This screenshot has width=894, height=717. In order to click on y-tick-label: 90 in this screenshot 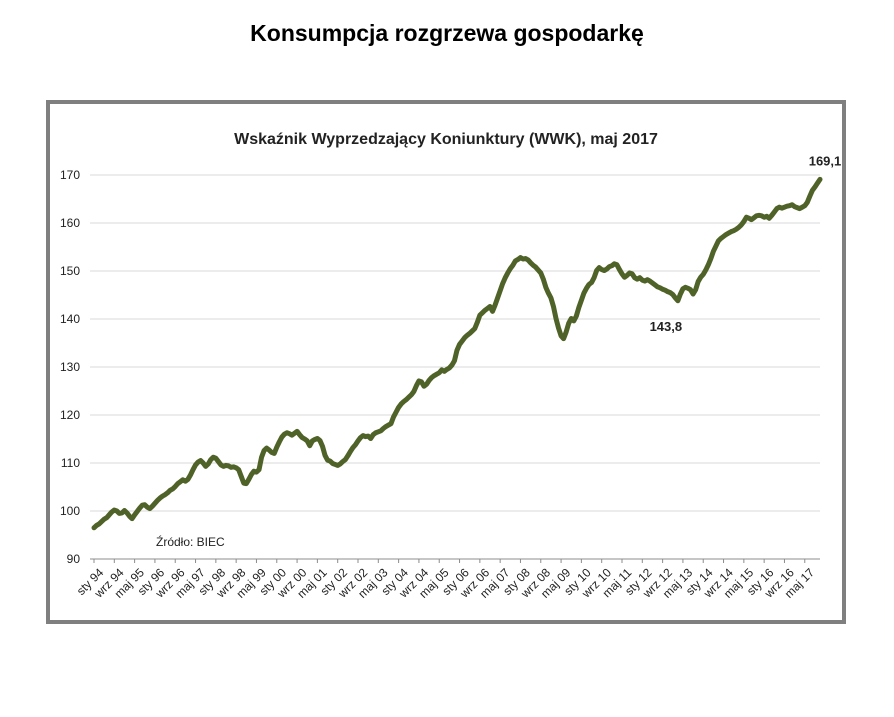, I will do `click(74, 559)`.